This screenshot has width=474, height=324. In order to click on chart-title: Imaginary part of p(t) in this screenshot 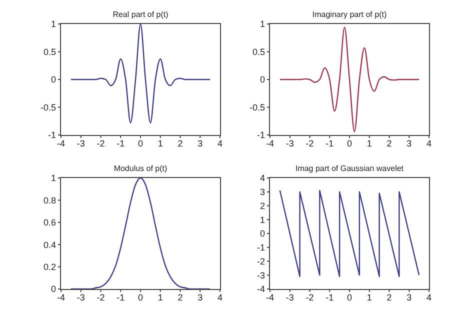, I will do `click(349, 14)`.